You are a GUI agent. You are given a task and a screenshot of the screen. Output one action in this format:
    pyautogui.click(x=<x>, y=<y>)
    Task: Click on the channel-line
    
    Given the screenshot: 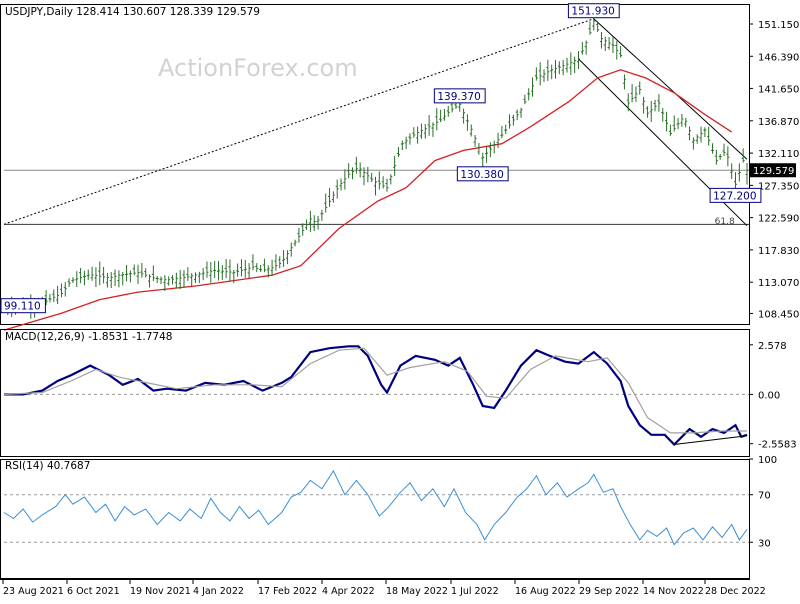 What is the action you would take?
    pyautogui.click(x=670, y=89)
    